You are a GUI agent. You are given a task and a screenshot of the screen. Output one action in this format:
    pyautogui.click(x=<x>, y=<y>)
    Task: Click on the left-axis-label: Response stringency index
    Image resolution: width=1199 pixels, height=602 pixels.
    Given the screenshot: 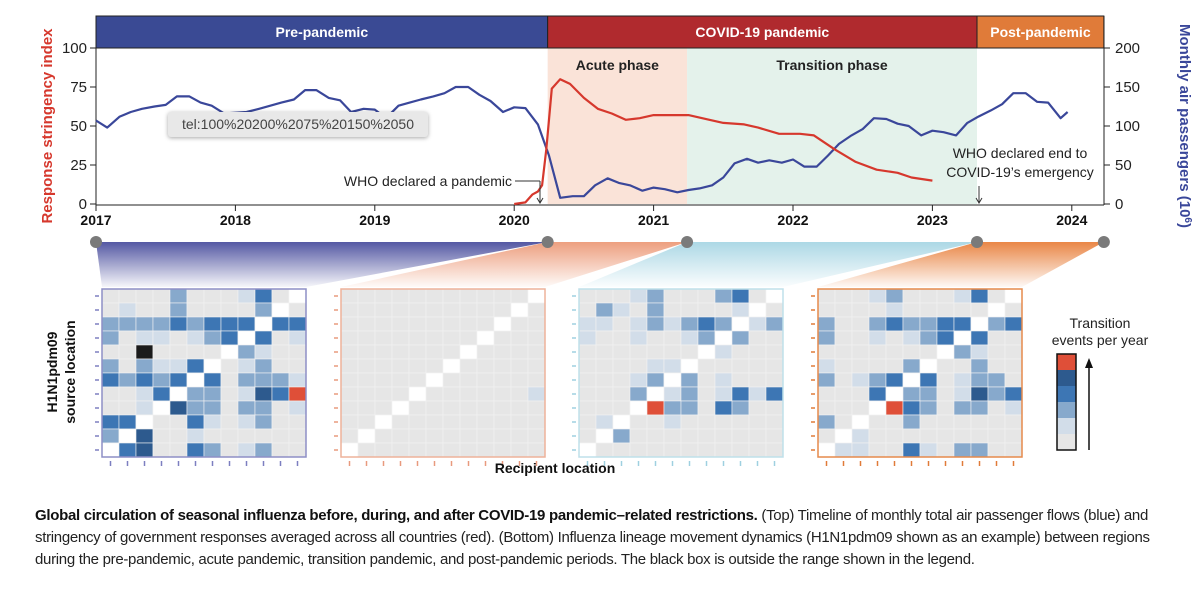 What is the action you would take?
    pyautogui.click(x=47, y=126)
    